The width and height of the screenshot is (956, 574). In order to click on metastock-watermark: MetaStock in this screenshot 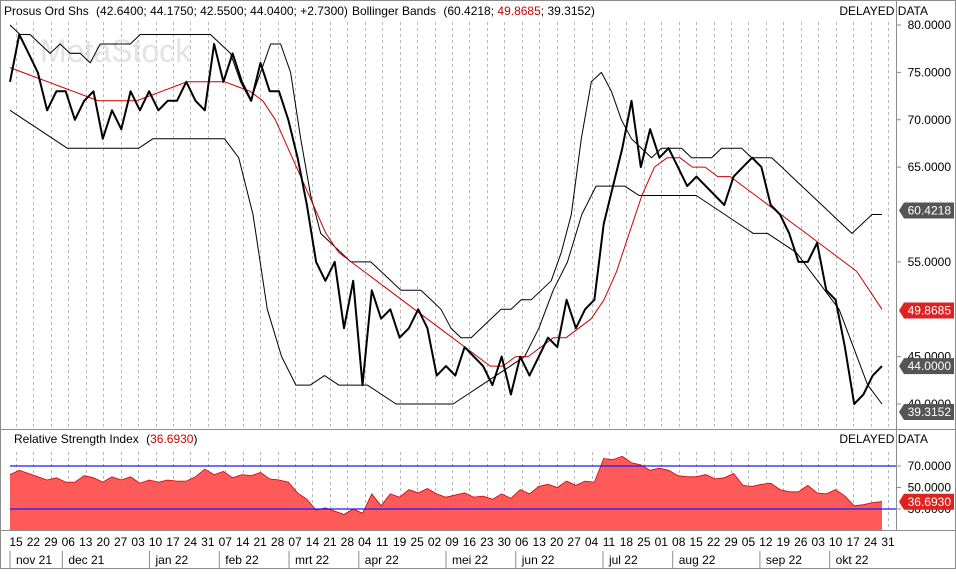, I will do `click(116, 51)`.